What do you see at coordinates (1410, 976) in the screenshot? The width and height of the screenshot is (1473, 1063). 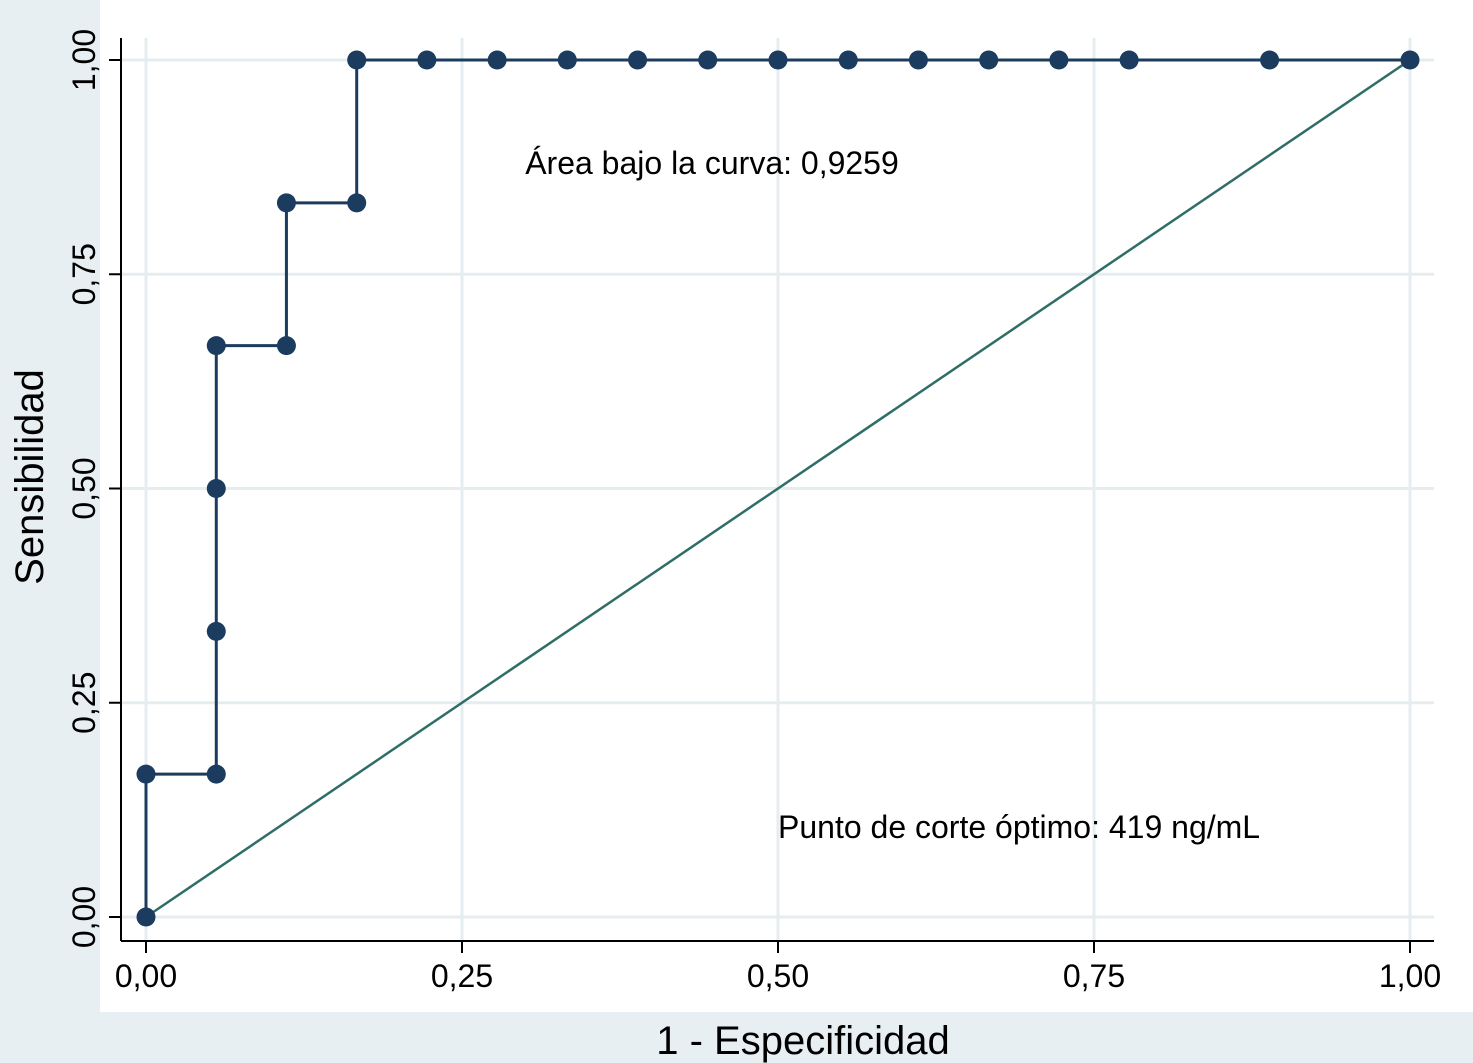 I see `x-tick-label-4: 1,00` at bounding box center [1410, 976].